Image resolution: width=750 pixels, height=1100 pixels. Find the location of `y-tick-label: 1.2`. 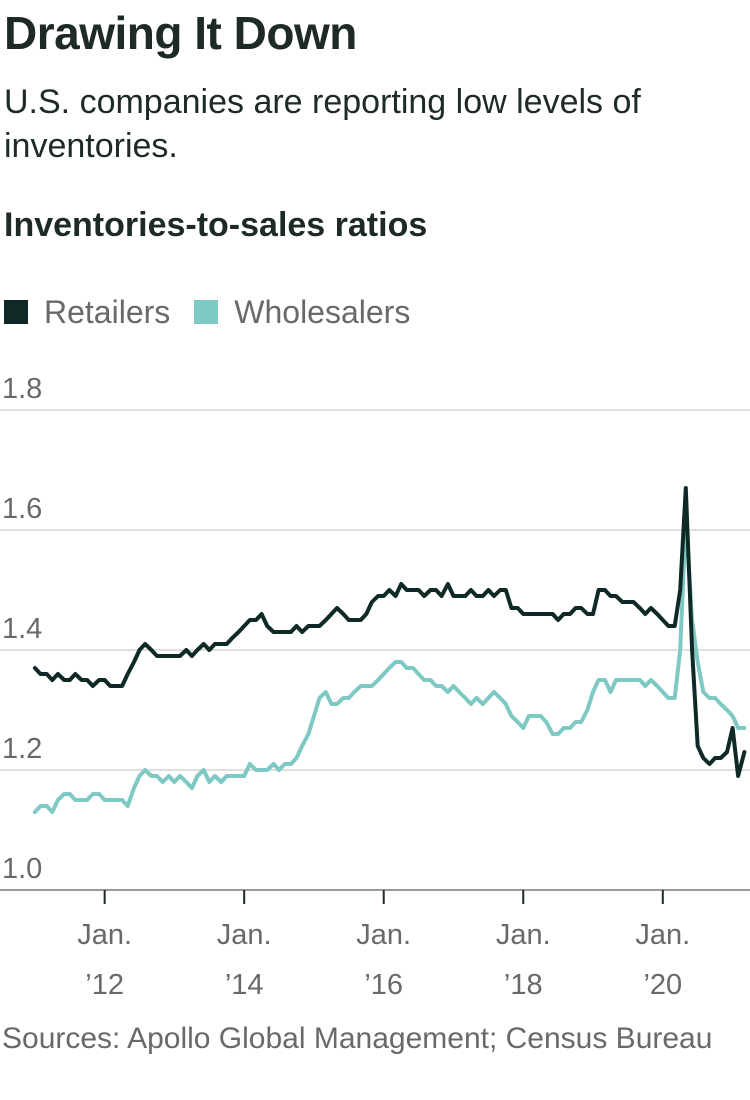

y-tick-label: 1.2 is located at coordinates (22, 749).